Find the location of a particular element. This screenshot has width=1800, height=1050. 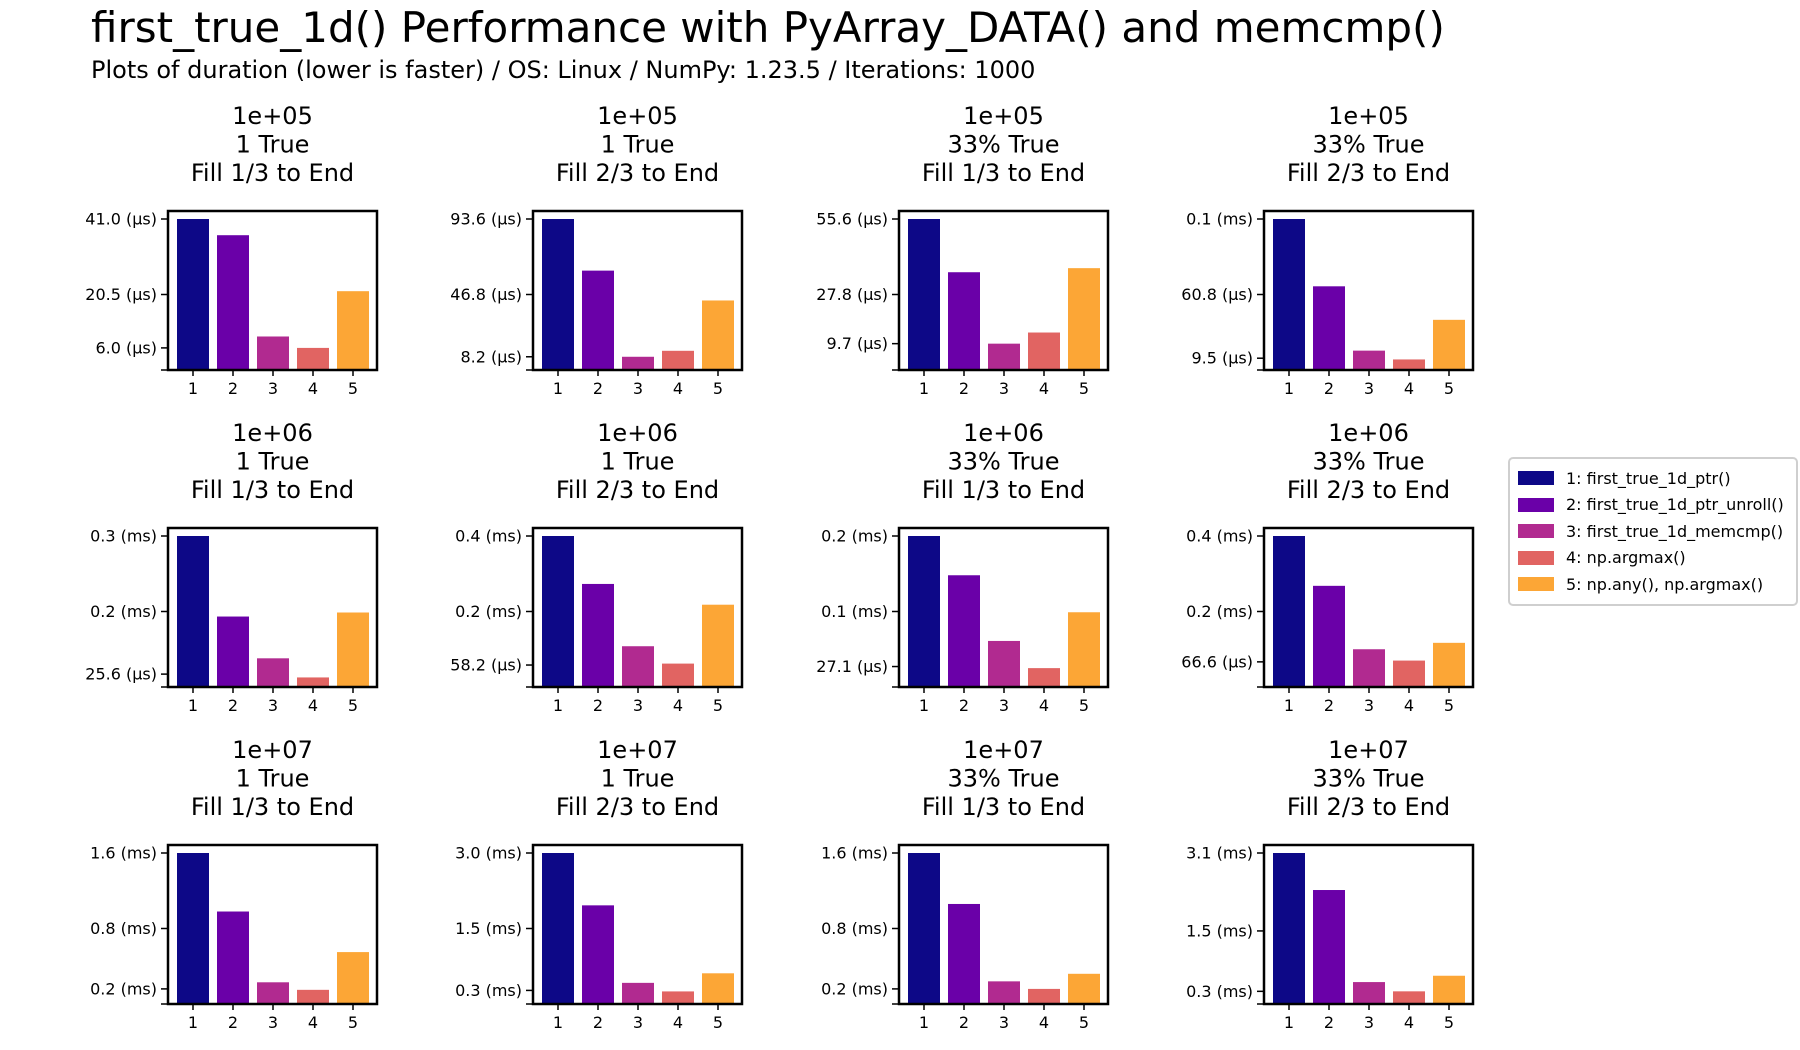

y-tick-label: 27.8 (µs) is located at coordinates (852, 294).